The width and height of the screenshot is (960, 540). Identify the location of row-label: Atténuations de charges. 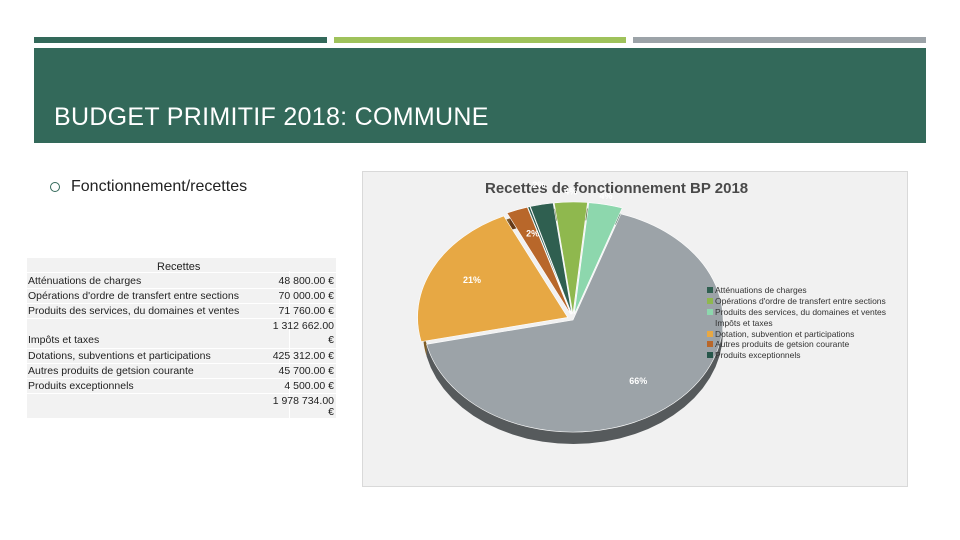
(85, 281).